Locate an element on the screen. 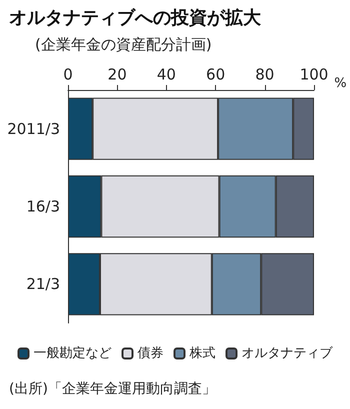  y-tick-label: 2011/3 is located at coordinates (33, 129).